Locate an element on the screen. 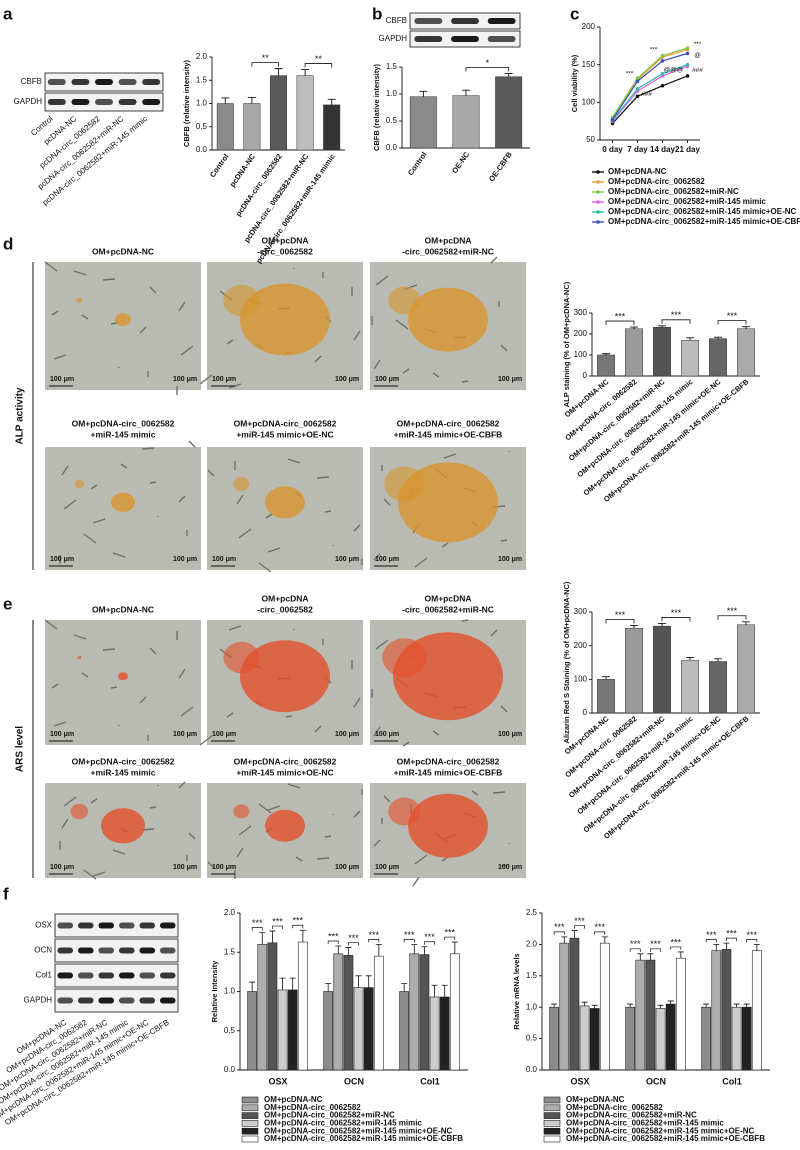  y-tick-label: 0.5 is located at coordinates (230, 1030).